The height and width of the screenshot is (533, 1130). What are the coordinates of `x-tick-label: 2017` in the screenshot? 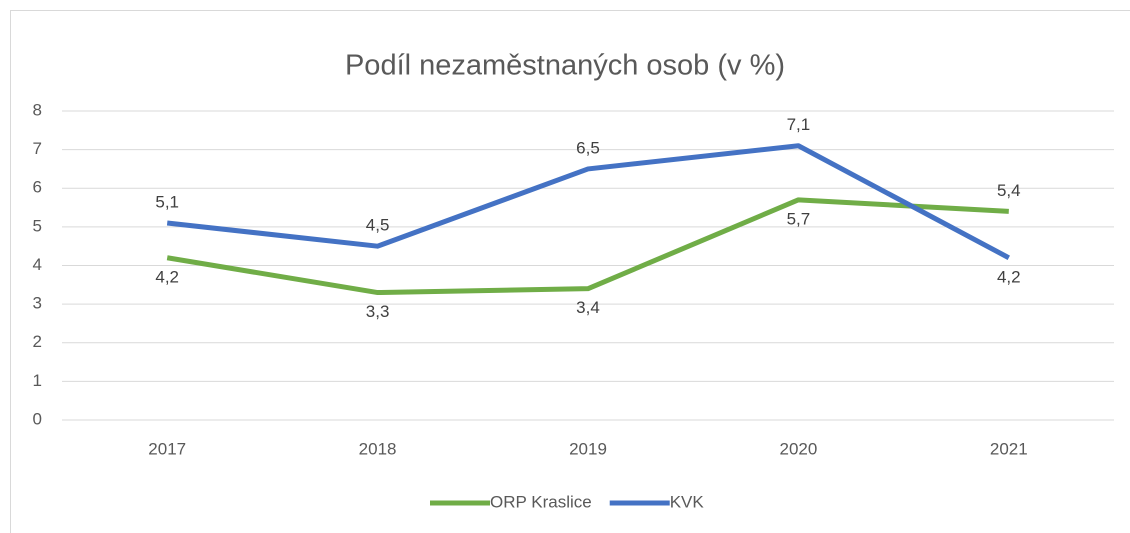 It's located at (167, 448).